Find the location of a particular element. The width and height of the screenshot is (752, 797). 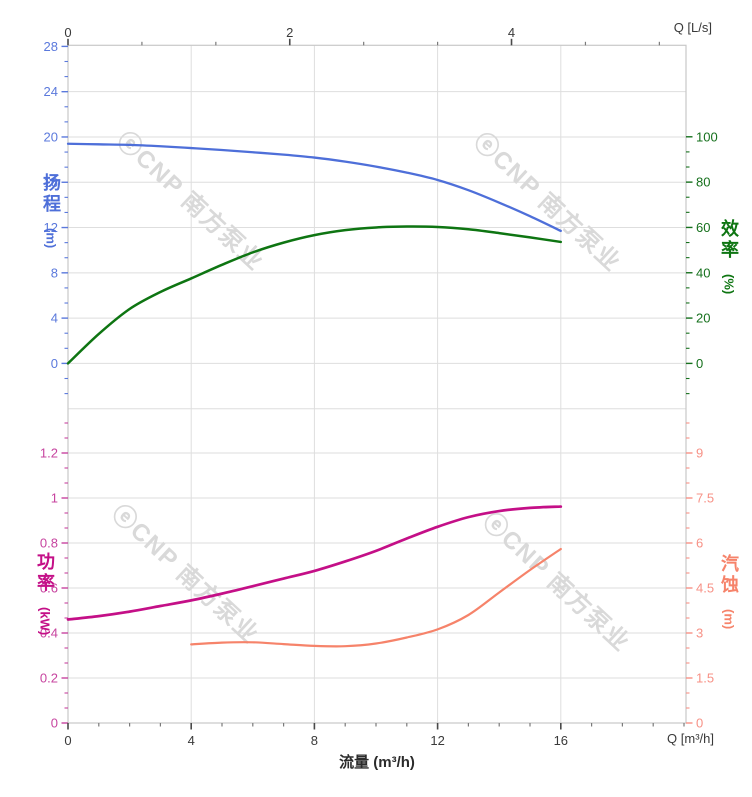

bottom-axis-tick-label: 12 is located at coordinates (437, 740).